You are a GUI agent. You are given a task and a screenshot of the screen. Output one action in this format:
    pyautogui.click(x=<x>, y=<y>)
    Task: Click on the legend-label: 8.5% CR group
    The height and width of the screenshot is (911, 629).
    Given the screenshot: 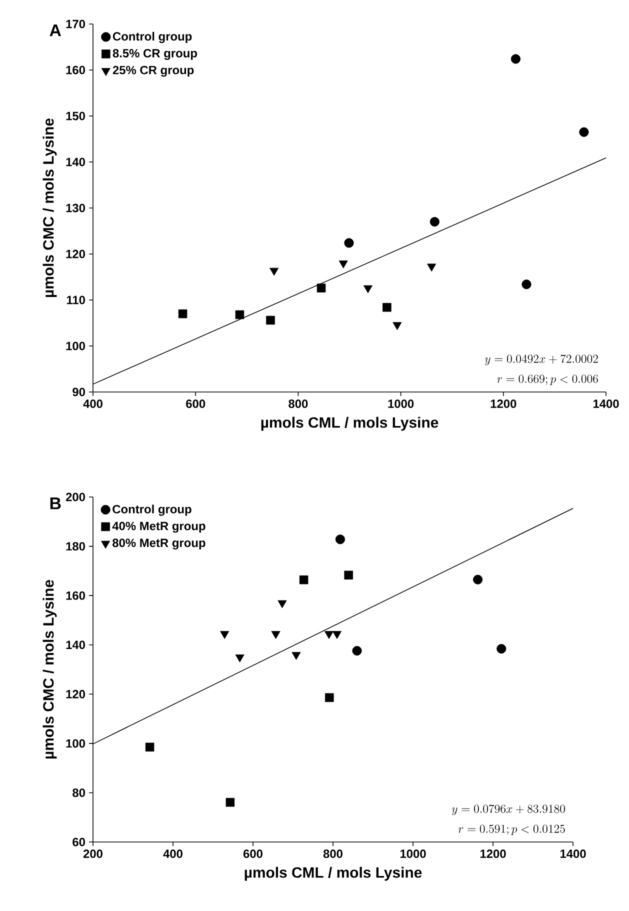 What is the action you would take?
    pyautogui.click(x=154, y=54)
    